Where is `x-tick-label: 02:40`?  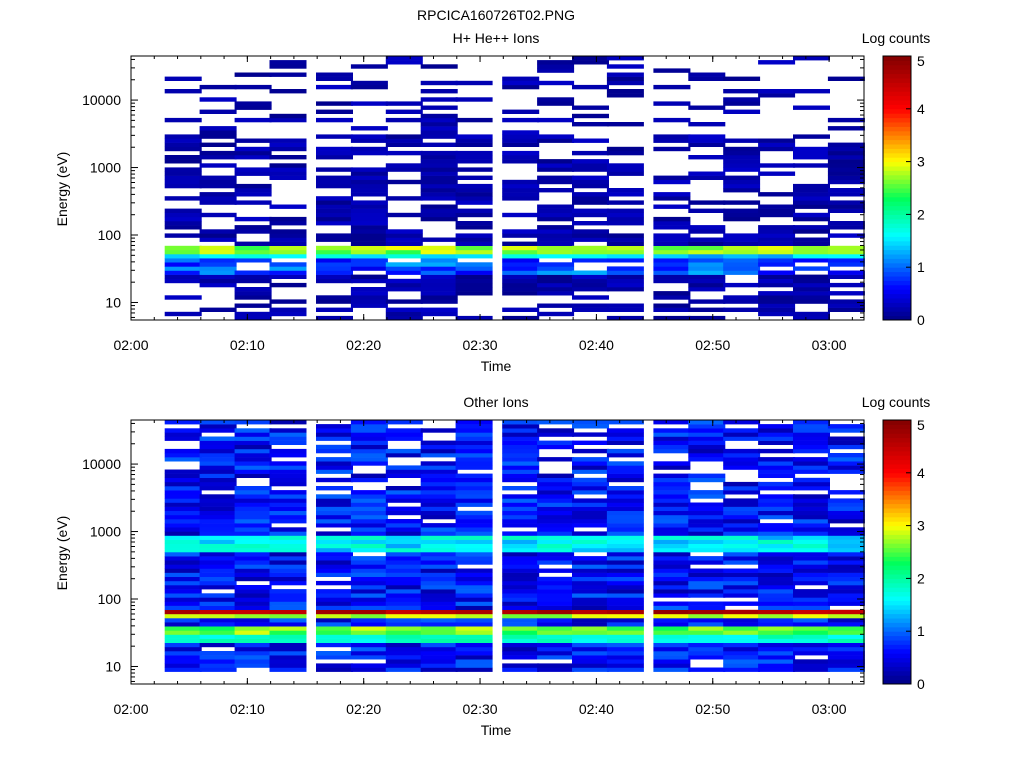
x-tick-label: 02:40 is located at coordinates (596, 709).